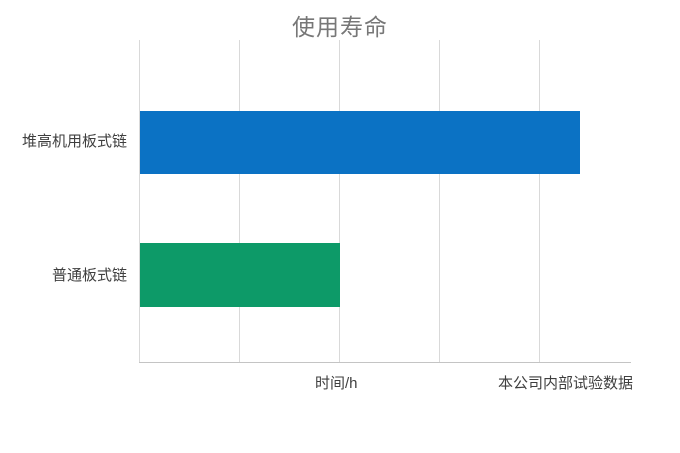  What do you see at coordinates (360, 142) in the screenshot?
I see `bar-stacker-leaf-chain` at bounding box center [360, 142].